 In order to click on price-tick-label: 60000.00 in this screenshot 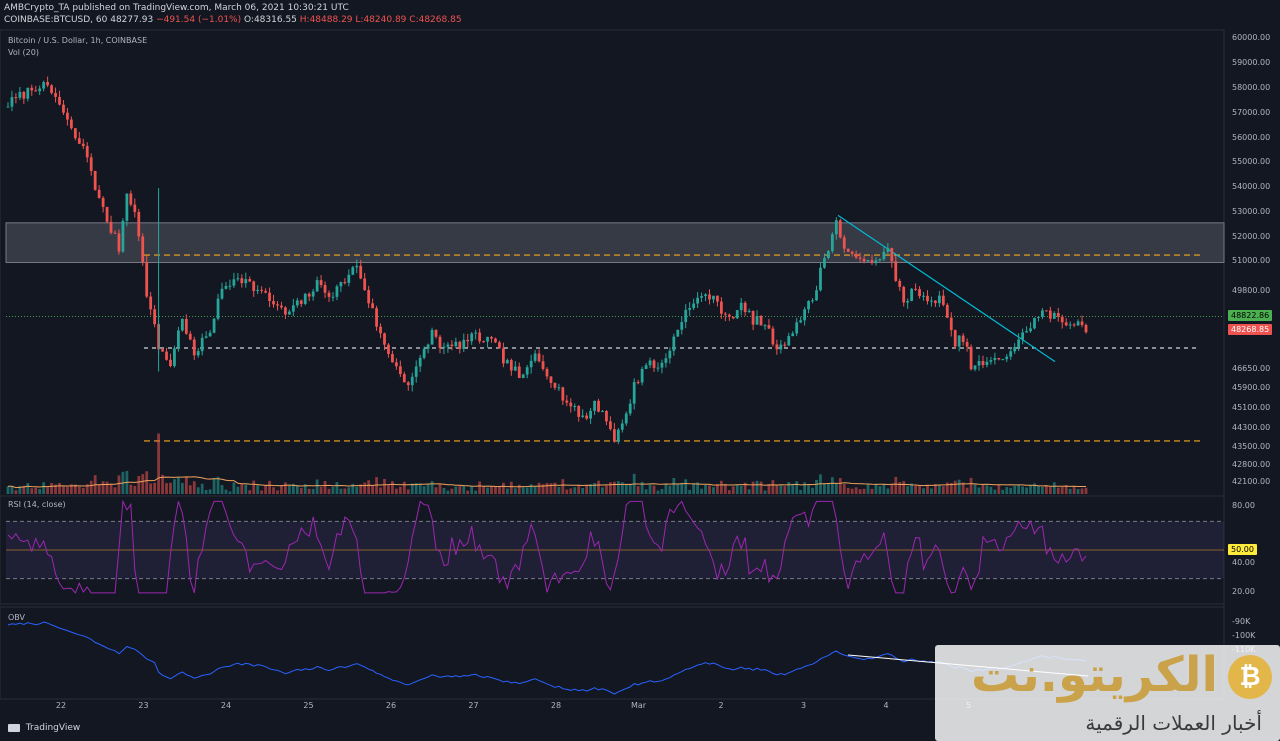, I will do `click(1251, 38)`.